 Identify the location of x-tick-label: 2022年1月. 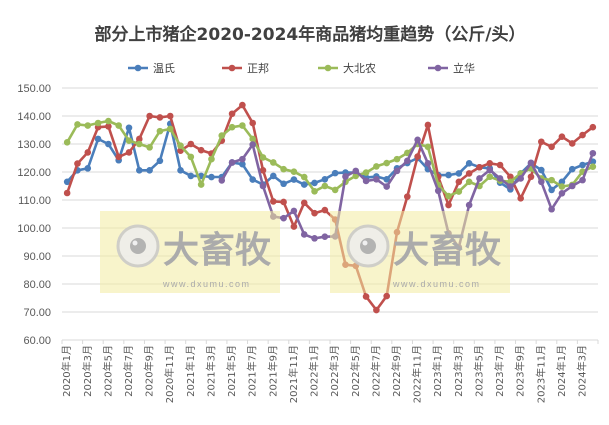
(314, 371).